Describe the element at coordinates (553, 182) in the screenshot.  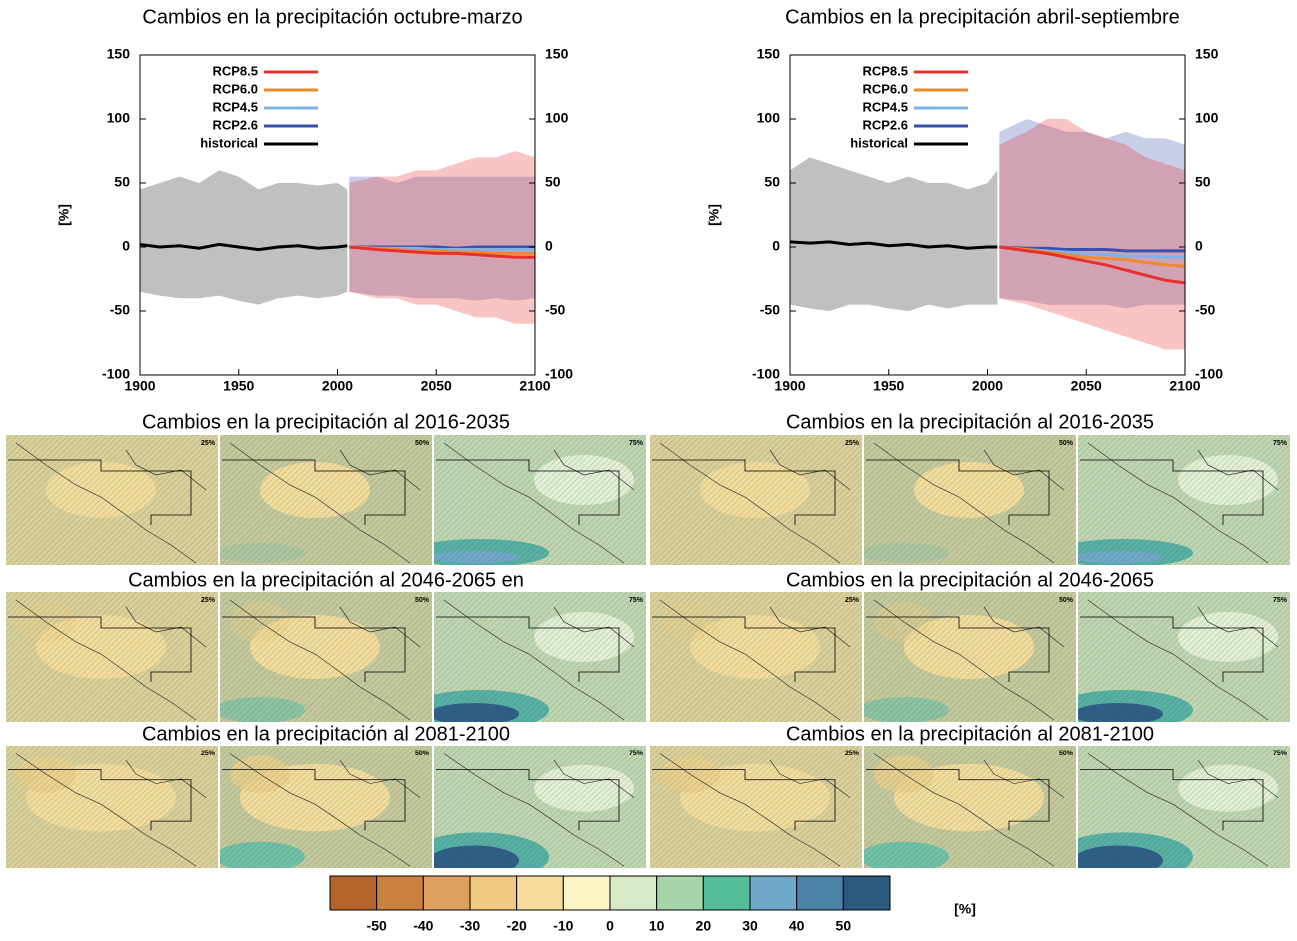
I see `y2-tick-label: 50` at that location.